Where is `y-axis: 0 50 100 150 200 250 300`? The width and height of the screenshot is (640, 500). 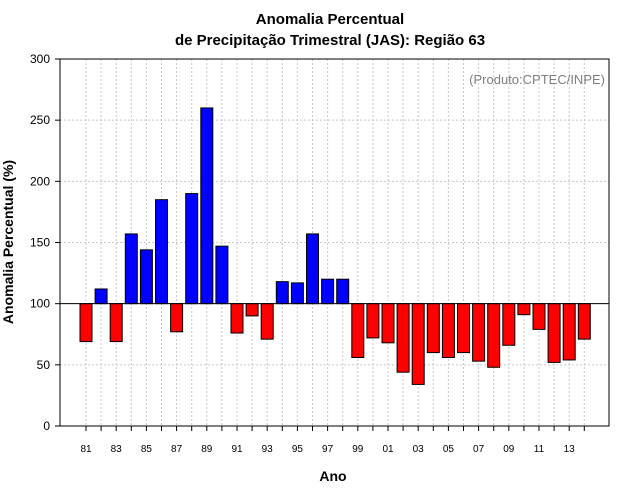 y-axis: 0 50 100 150 200 250 300 is located at coordinates (45, 242).